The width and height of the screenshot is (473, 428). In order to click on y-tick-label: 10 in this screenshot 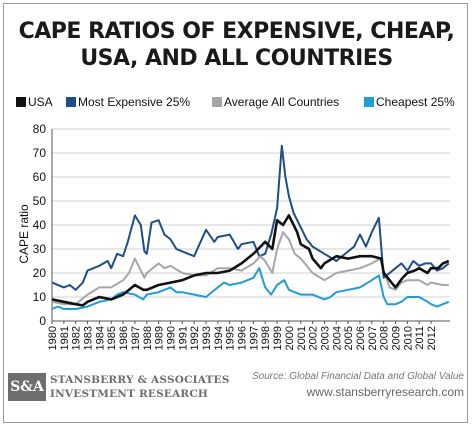, I will do `click(40, 297)`.